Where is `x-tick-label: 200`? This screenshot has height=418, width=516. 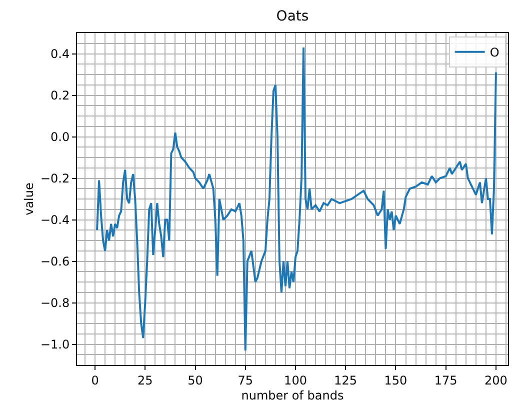
x-tick-label: 200 is located at coordinates (496, 380).